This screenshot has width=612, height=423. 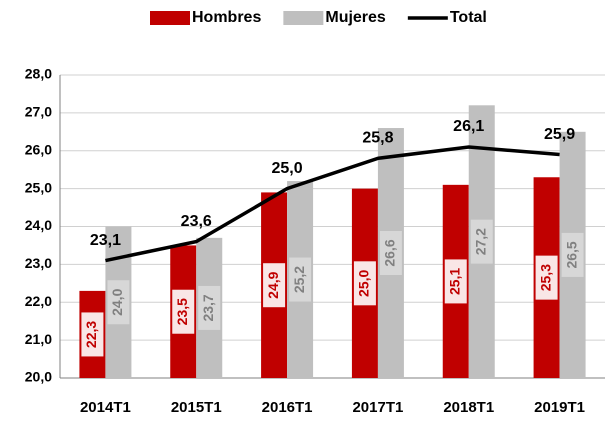 I want to click on bar-value-label: 24,0, so click(x=117, y=301).